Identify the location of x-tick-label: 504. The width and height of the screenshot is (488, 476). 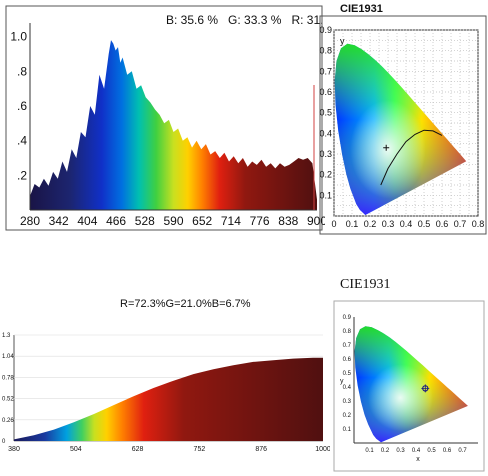
(76, 449).